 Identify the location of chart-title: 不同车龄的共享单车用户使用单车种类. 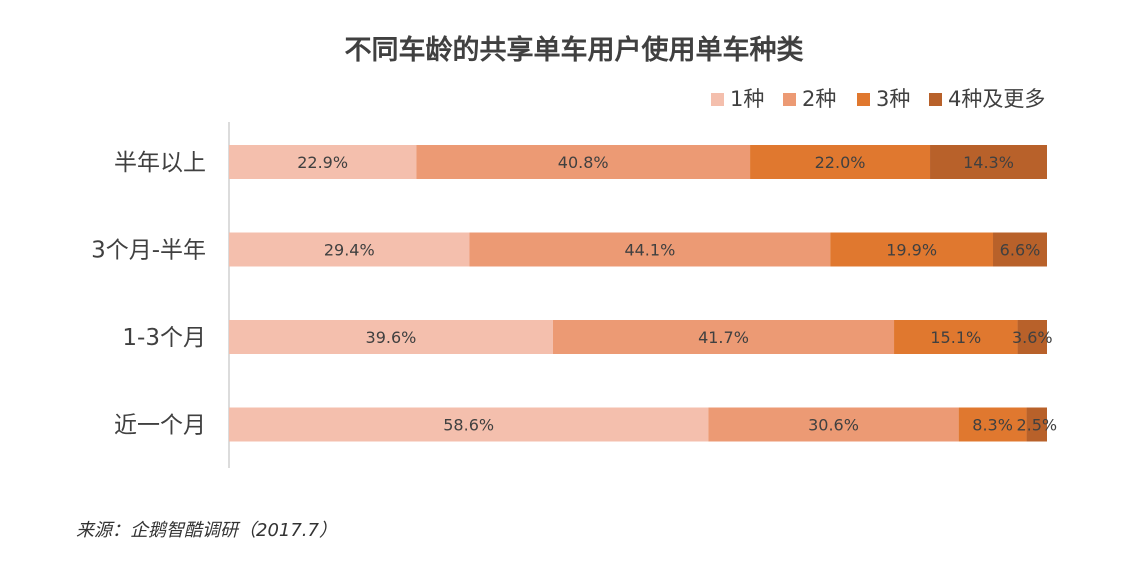
(574, 50).